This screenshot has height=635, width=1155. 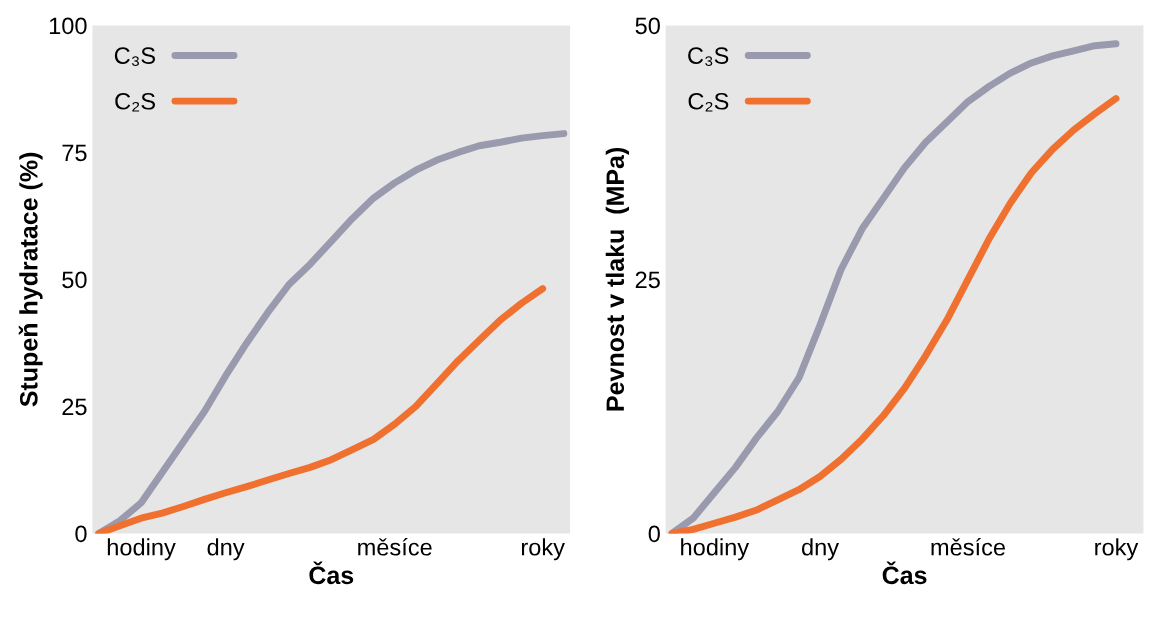 I want to click on y-tick-label: 100, so click(x=68, y=26).